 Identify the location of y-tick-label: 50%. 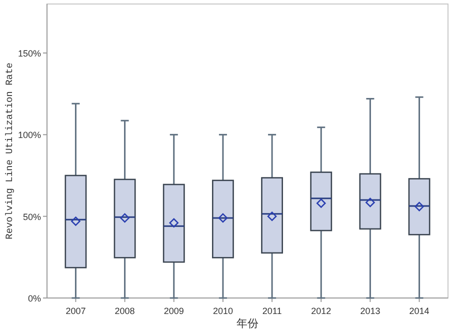
(31, 217).